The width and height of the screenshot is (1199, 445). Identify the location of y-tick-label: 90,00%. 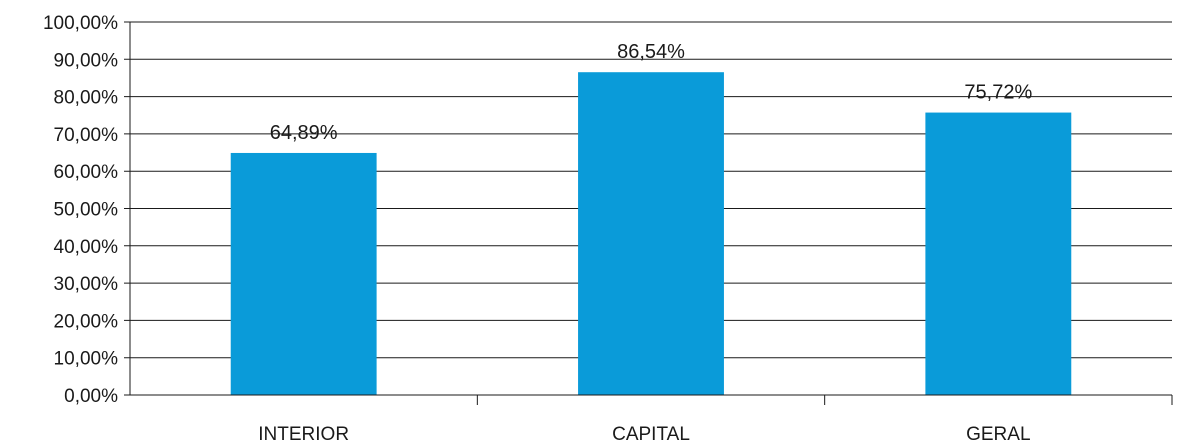
(86, 60).